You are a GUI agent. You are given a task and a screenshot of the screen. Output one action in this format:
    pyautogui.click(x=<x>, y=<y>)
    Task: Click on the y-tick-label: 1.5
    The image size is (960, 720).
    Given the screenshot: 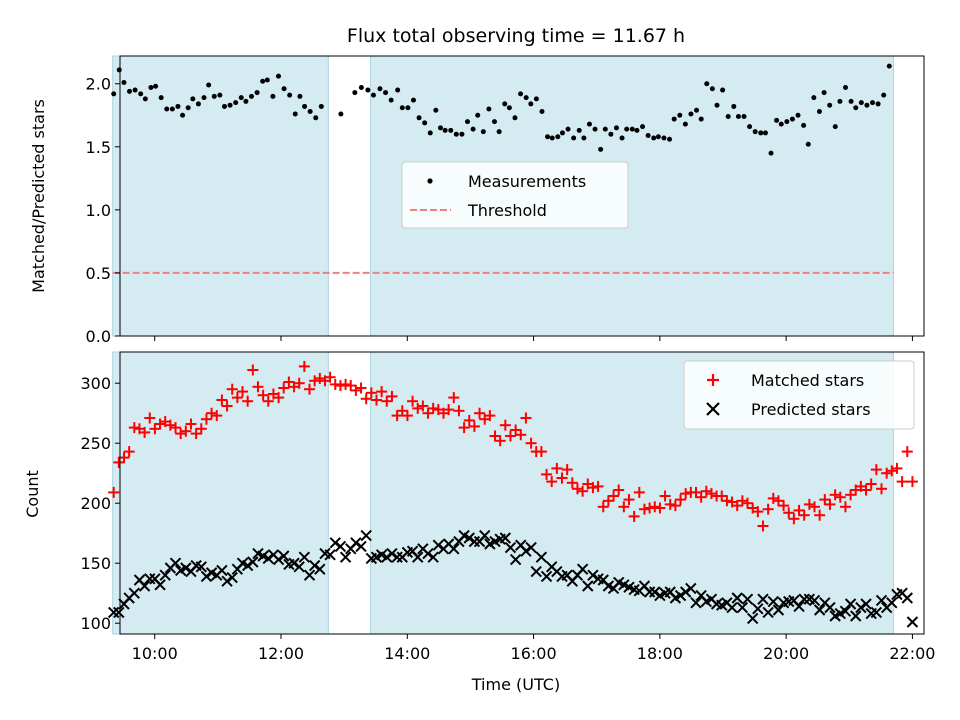 What is the action you would take?
    pyautogui.click(x=98, y=147)
    